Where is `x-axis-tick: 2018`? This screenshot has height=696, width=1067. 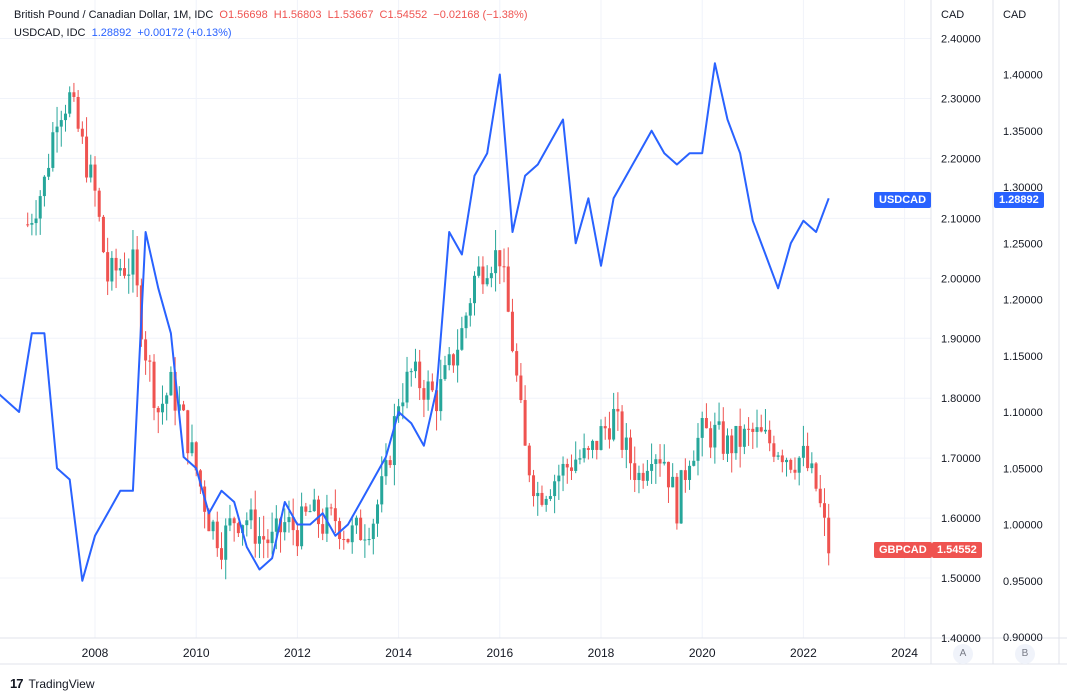 x-axis-tick: 2018 is located at coordinates (601, 653).